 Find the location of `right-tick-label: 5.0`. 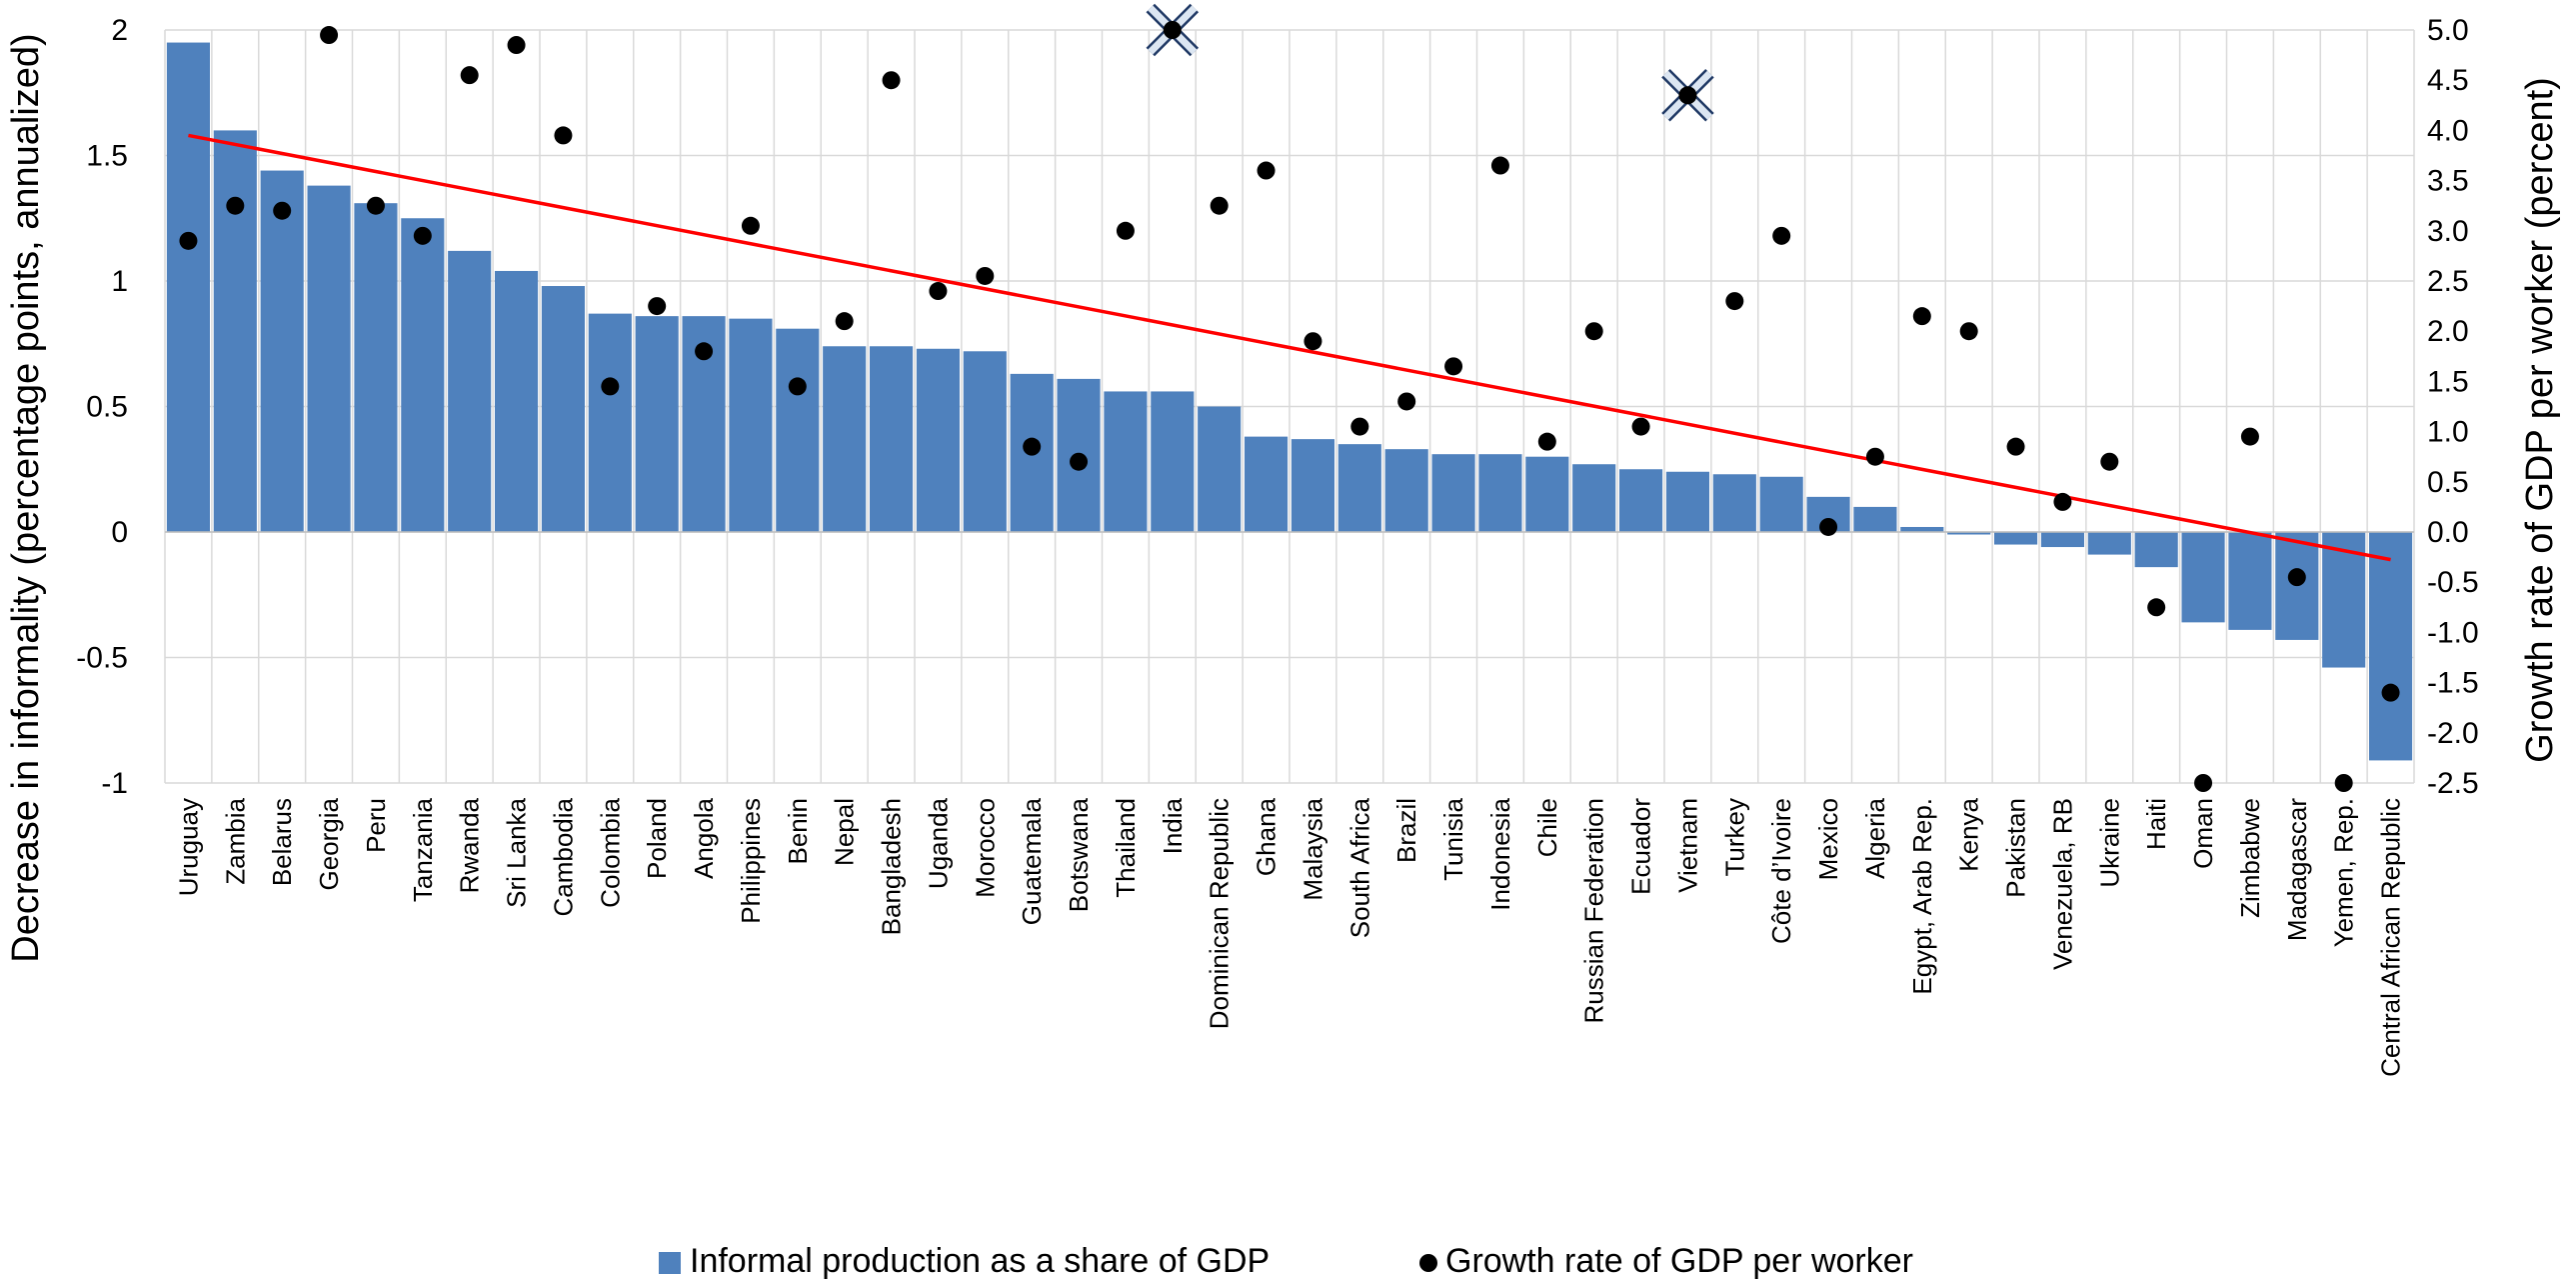

right-tick-label: 5.0 is located at coordinates (2448, 30).